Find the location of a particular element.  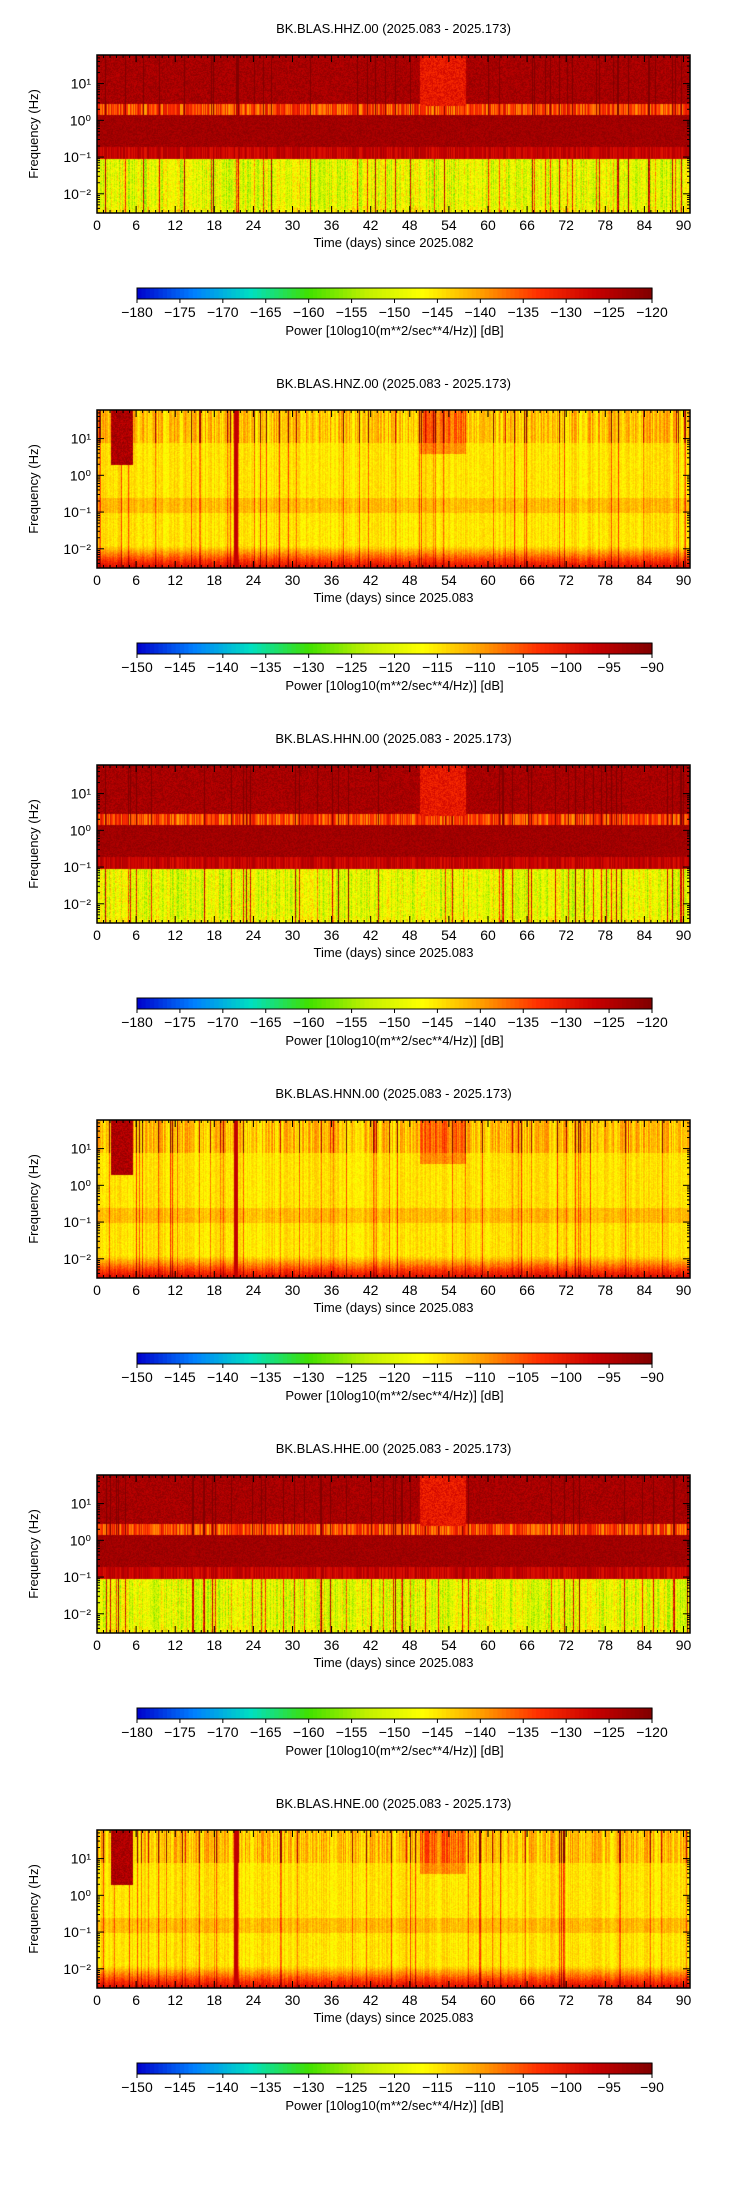

colorbar-tick-label: −155 is located at coordinates (352, 312).